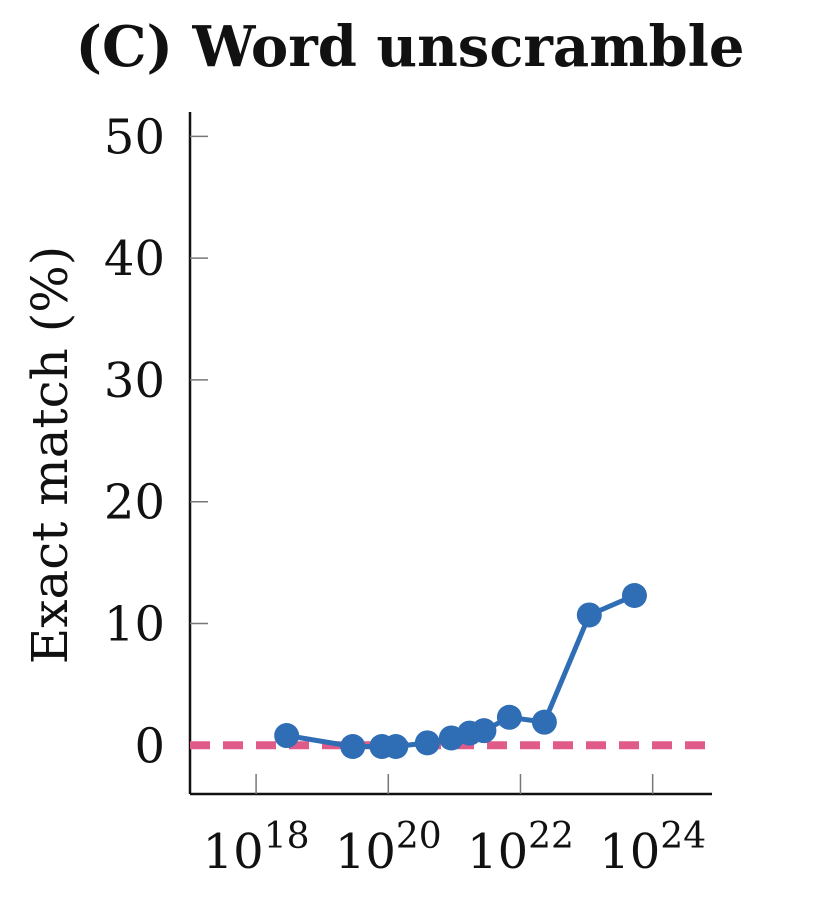 The width and height of the screenshot is (820, 912). Describe the element at coordinates (460, 671) in the screenshot. I see `series-layer` at that location.